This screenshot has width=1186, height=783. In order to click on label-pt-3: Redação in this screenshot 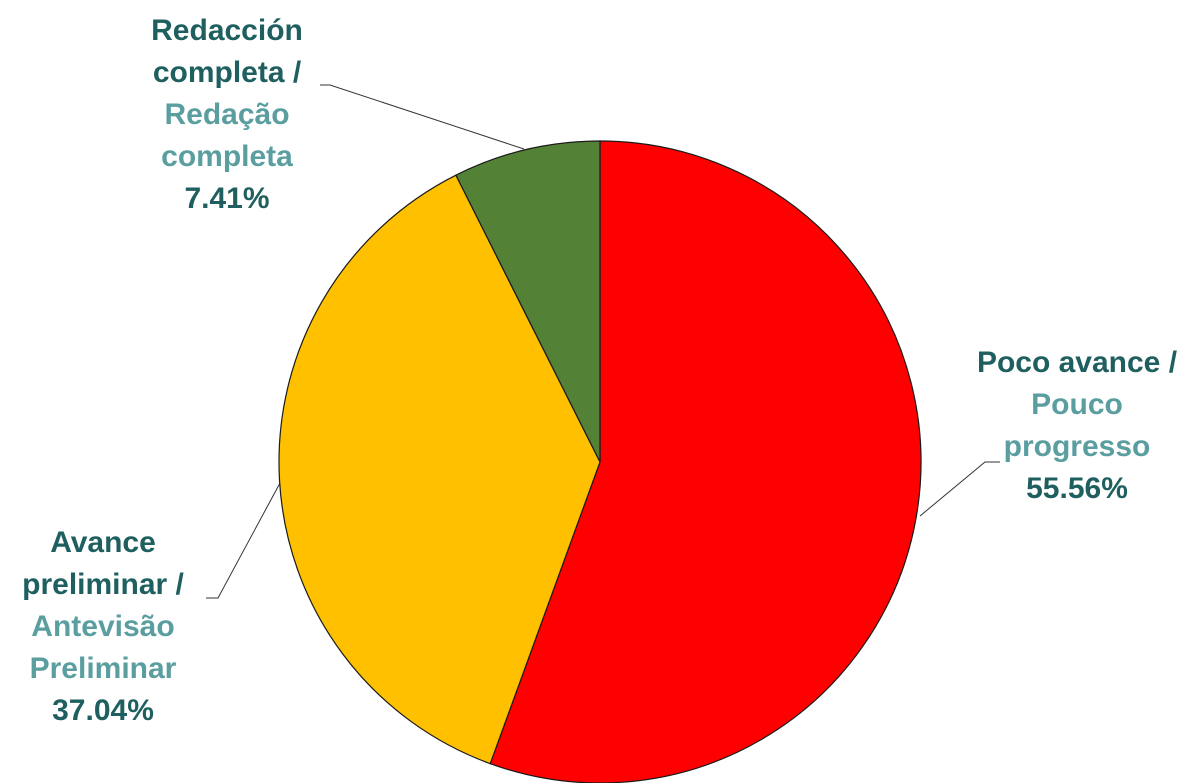, I will do `click(226, 114)`.